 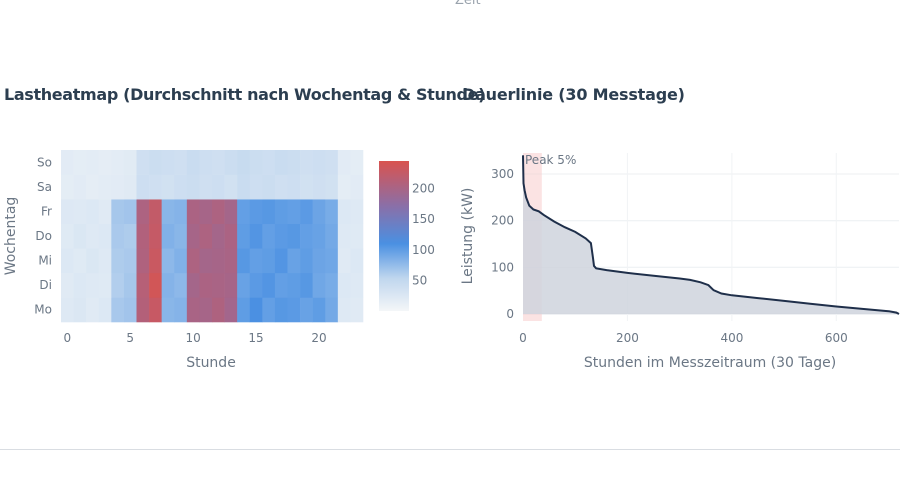 What do you see at coordinates (450, 449) in the screenshot?
I see `section-divider` at bounding box center [450, 449].